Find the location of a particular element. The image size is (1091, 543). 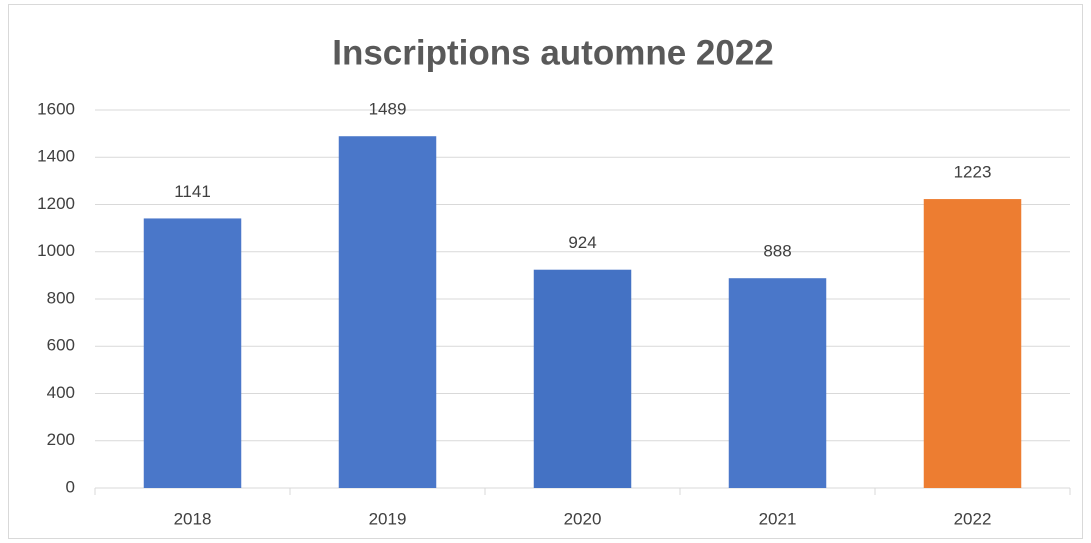

data-label: 924 is located at coordinates (582, 242).